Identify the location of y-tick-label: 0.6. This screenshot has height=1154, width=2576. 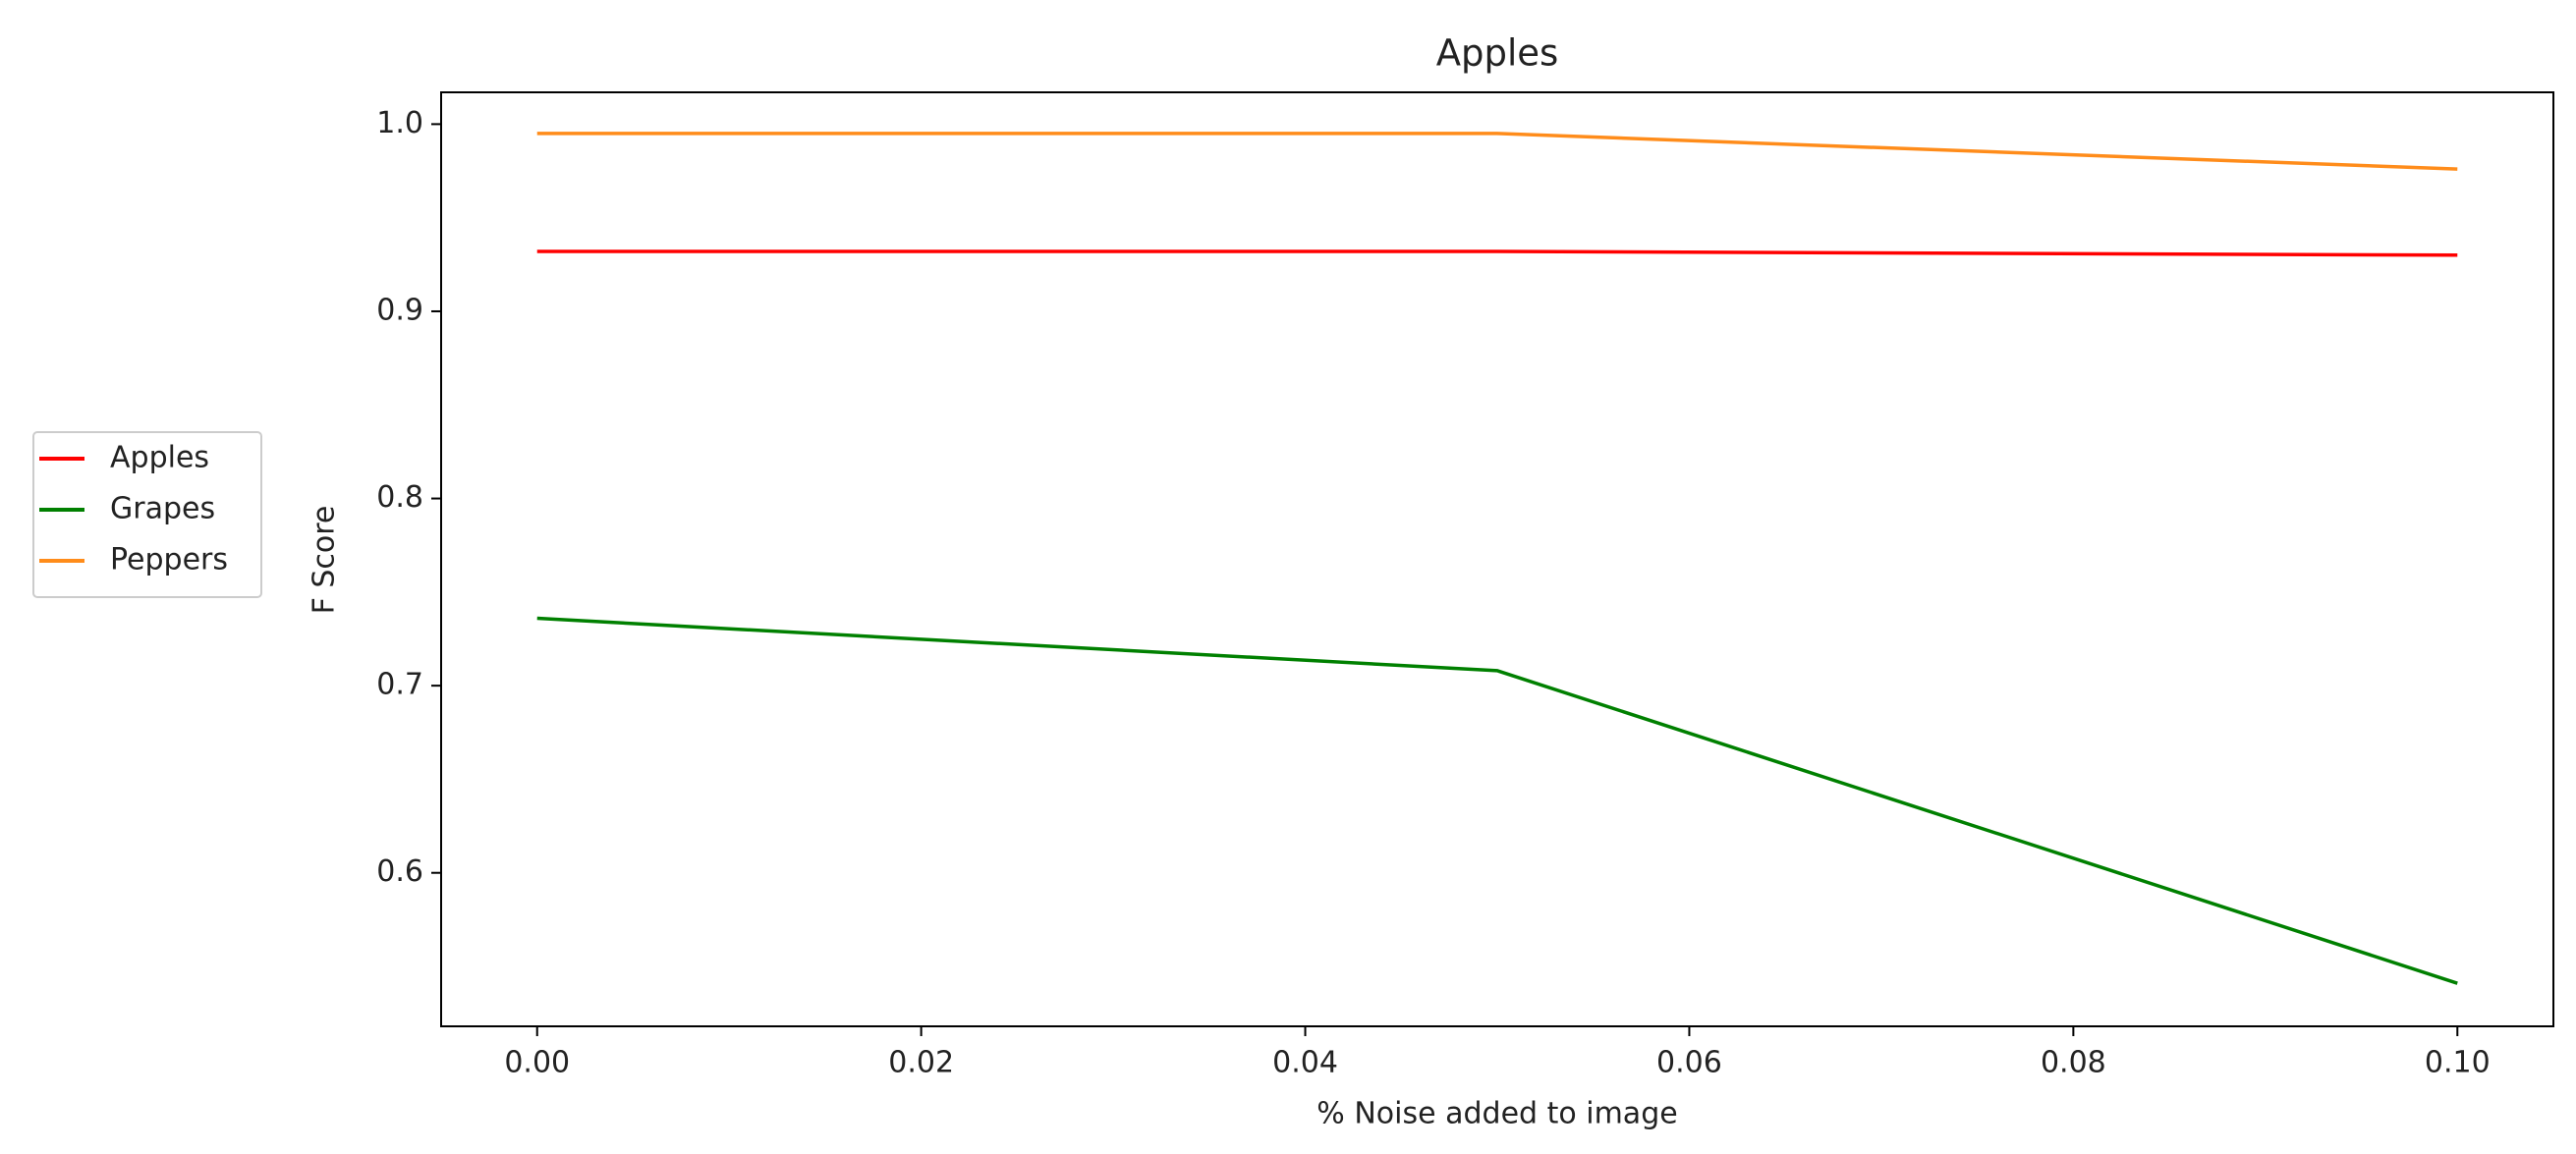
(399, 872).